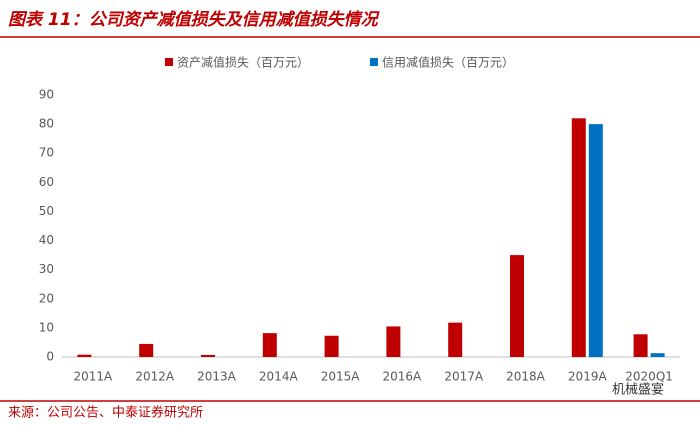  I want to click on y-tick-label: 30, so click(46, 269).